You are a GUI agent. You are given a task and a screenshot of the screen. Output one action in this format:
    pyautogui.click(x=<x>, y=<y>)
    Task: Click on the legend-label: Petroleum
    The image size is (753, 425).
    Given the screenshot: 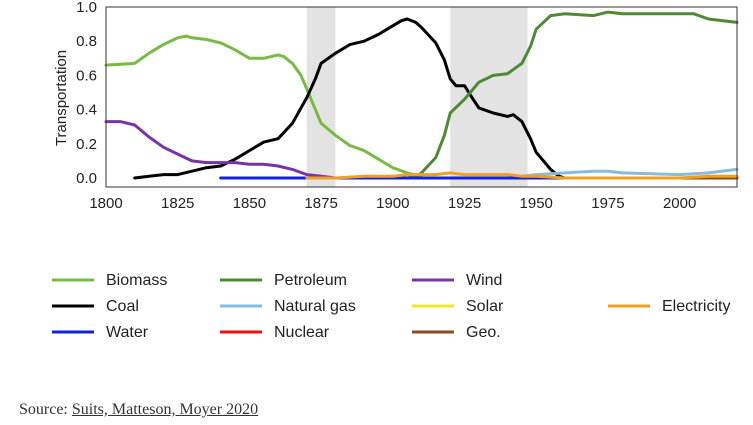 What is the action you would take?
    pyautogui.click(x=310, y=280)
    